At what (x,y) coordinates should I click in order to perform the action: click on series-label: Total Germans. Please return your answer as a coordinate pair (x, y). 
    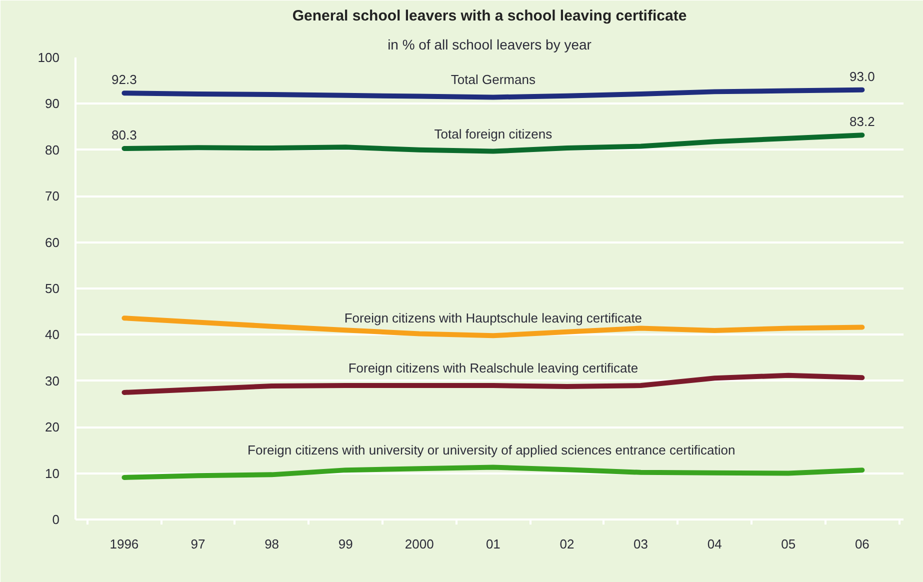
    Looking at the image, I should click on (493, 80).